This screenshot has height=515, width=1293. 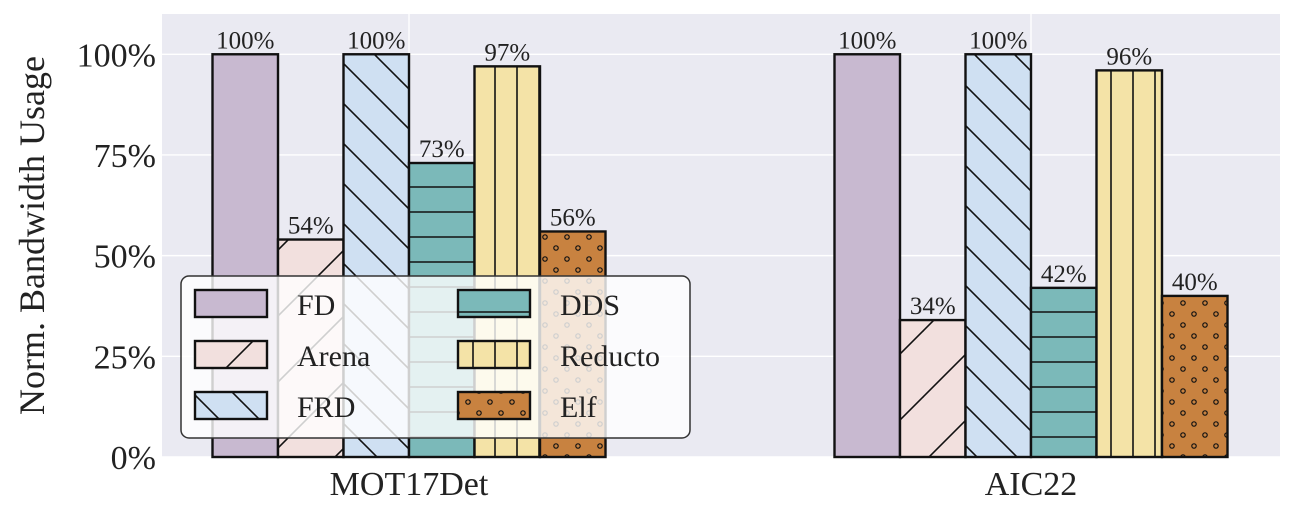 What do you see at coordinates (125, 156) in the screenshot?
I see `y-tick-label: 75%` at bounding box center [125, 156].